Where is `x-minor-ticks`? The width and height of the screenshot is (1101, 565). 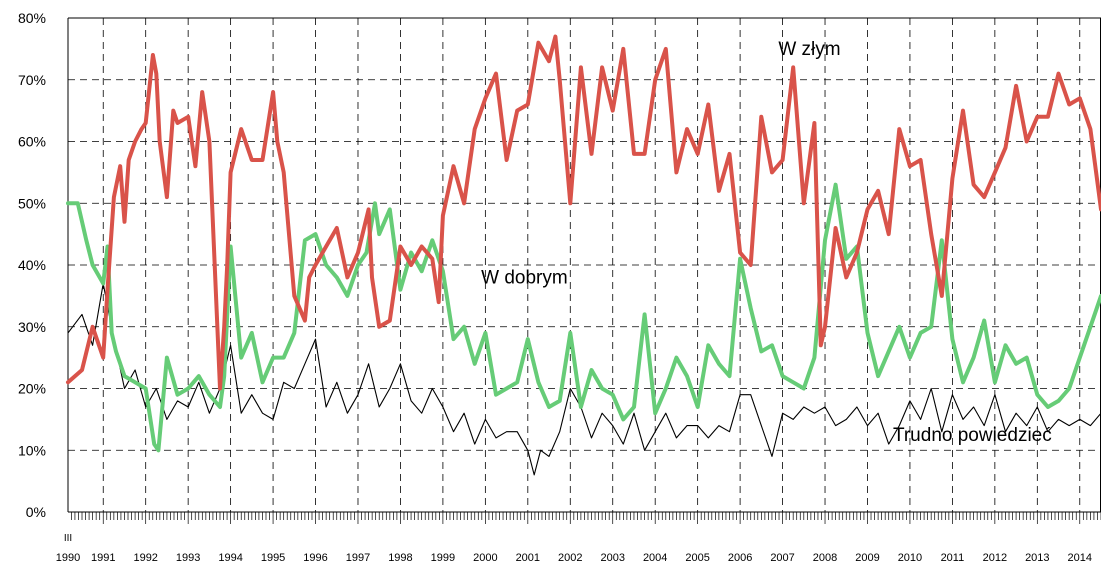
x-minor-ticks is located at coordinates (586, 518).